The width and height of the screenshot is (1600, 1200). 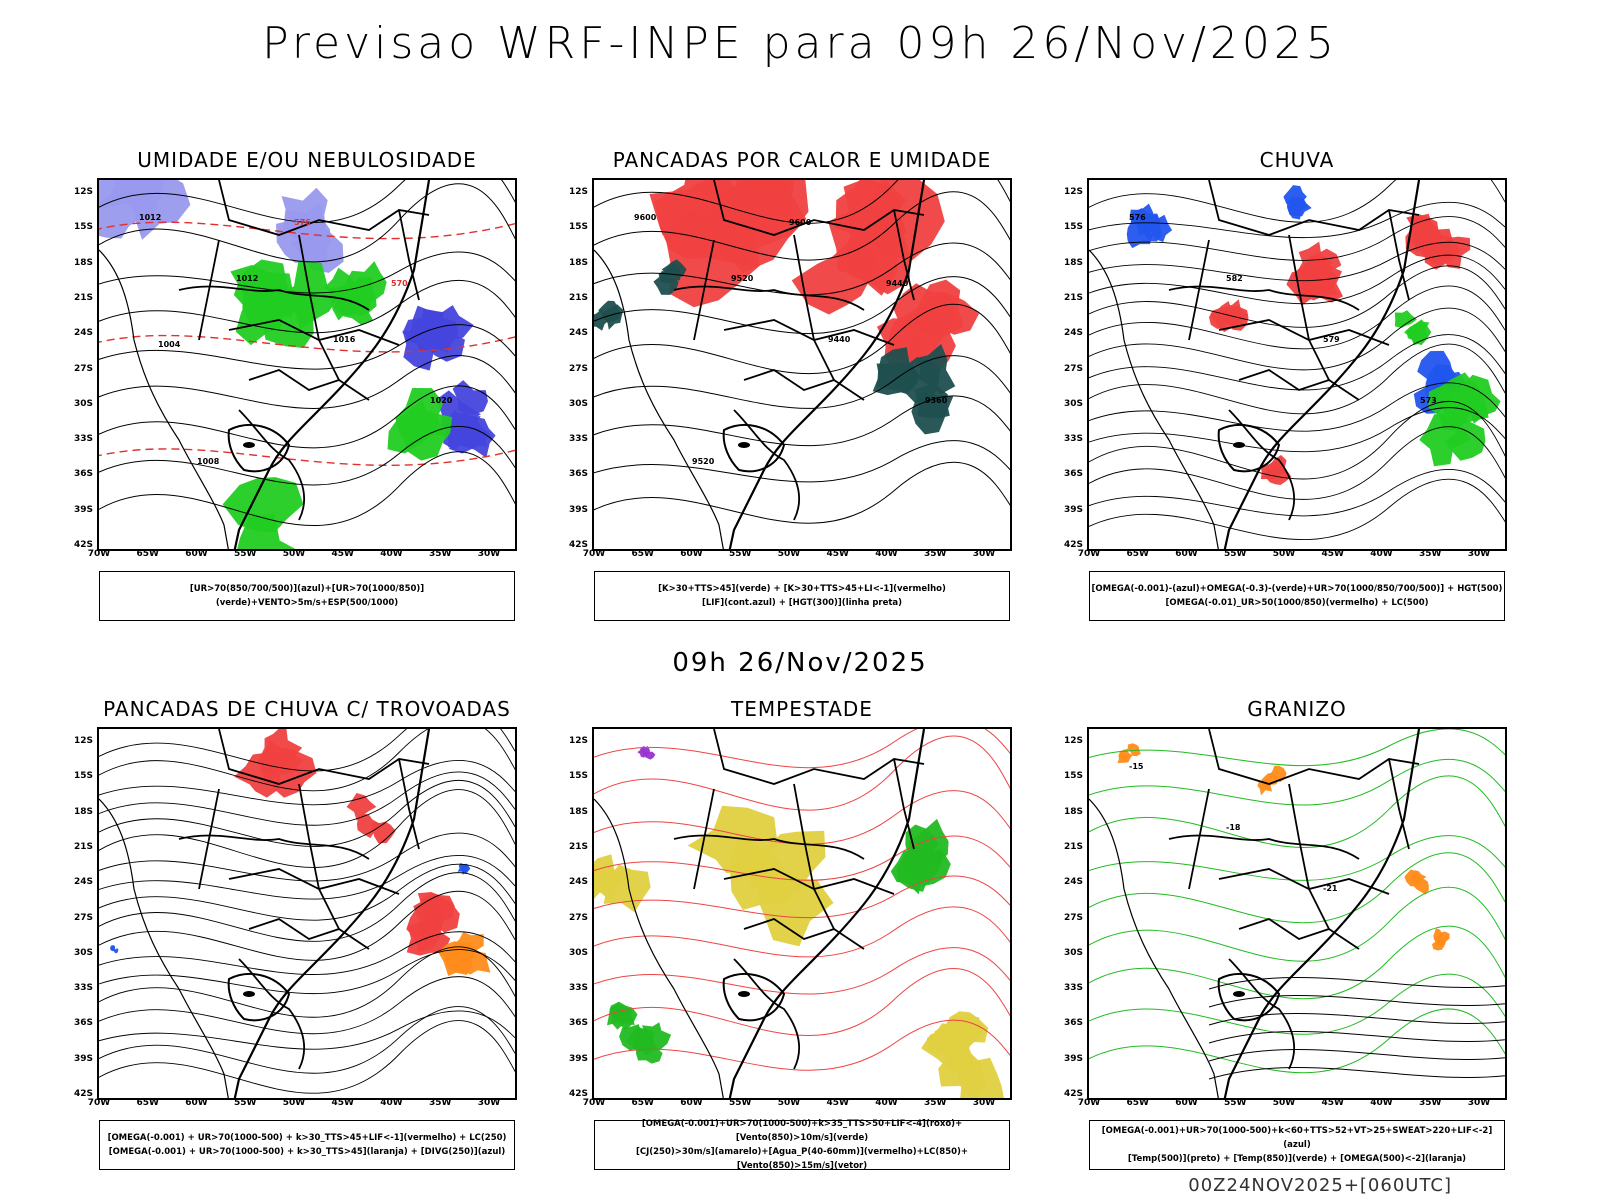 What do you see at coordinates (169, 344) in the screenshot?
I see `contour-label: 1004` at bounding box center [169, 344].